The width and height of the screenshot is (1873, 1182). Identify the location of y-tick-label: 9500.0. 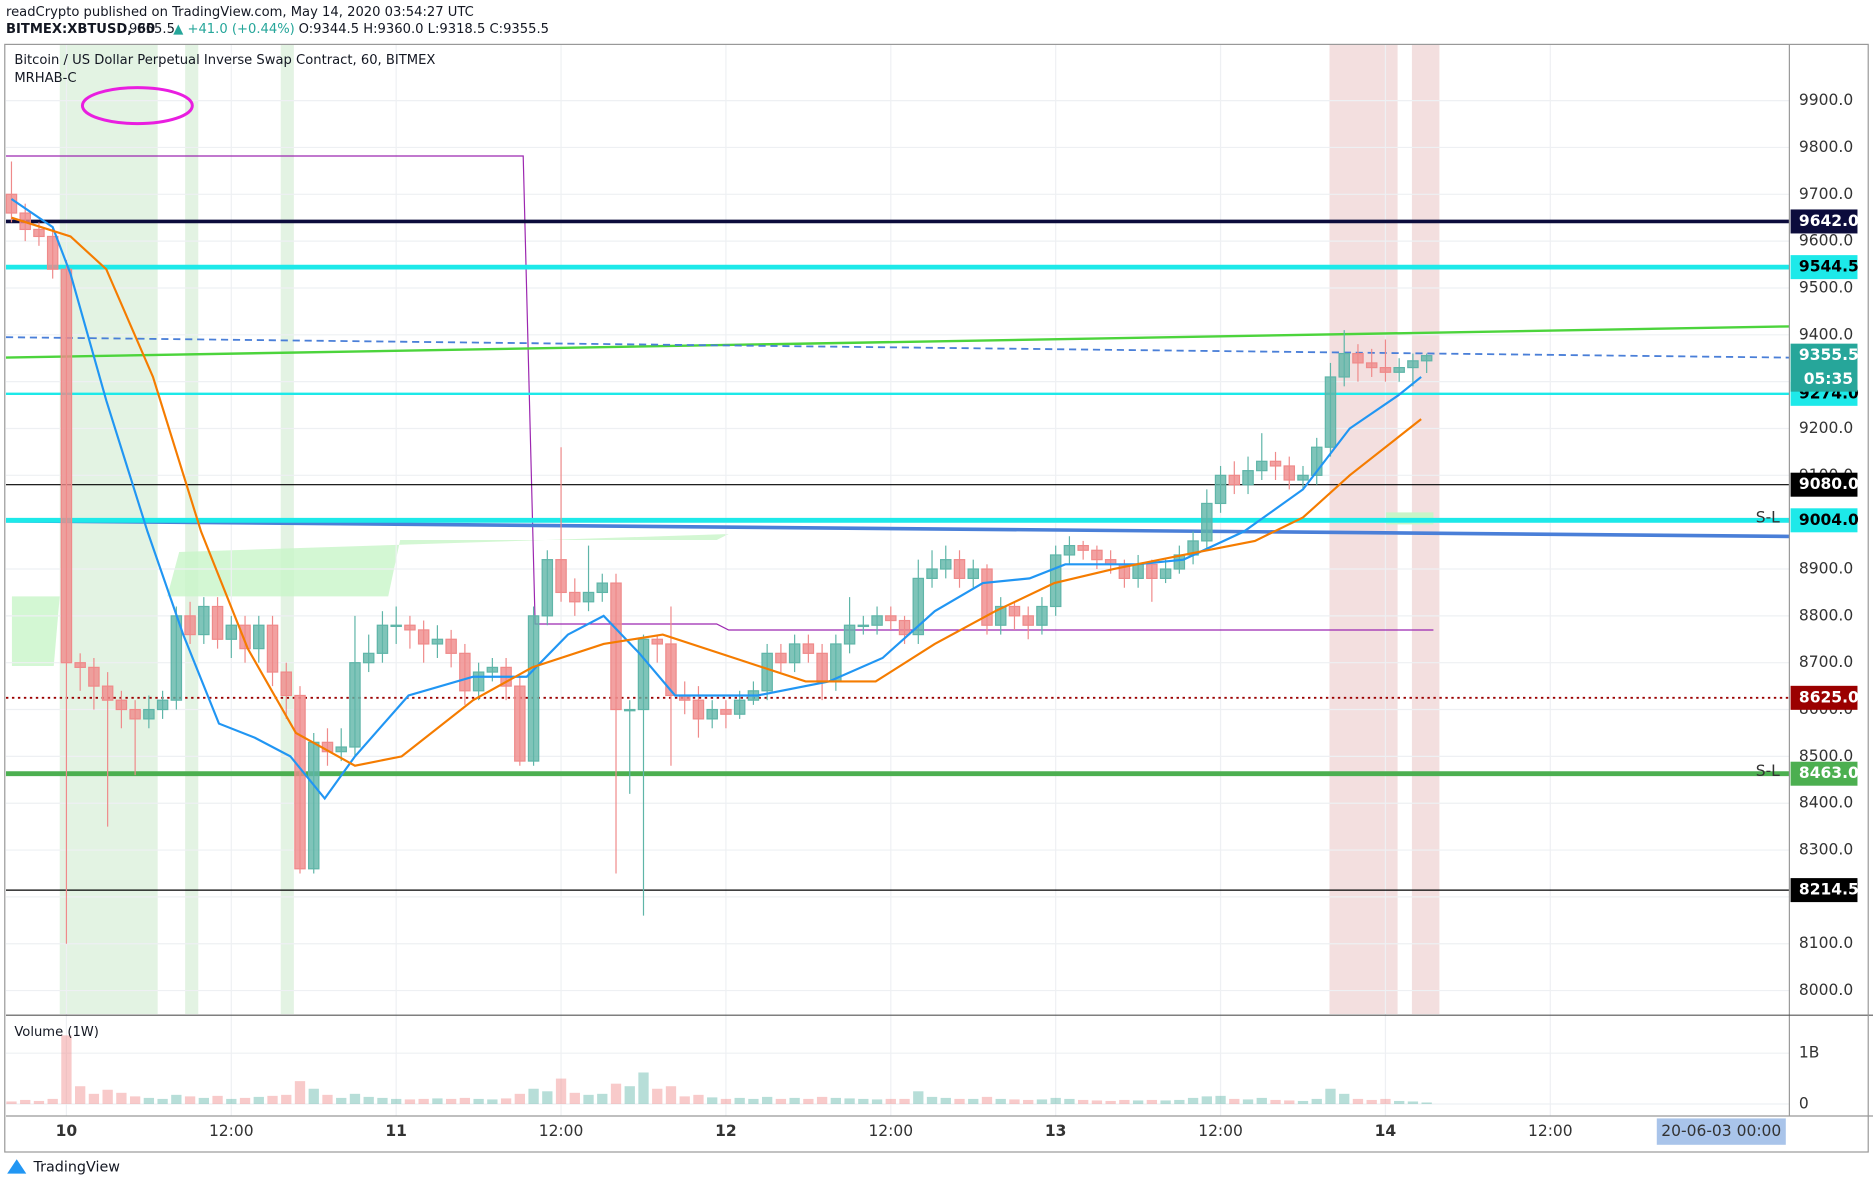
(1826, 287).